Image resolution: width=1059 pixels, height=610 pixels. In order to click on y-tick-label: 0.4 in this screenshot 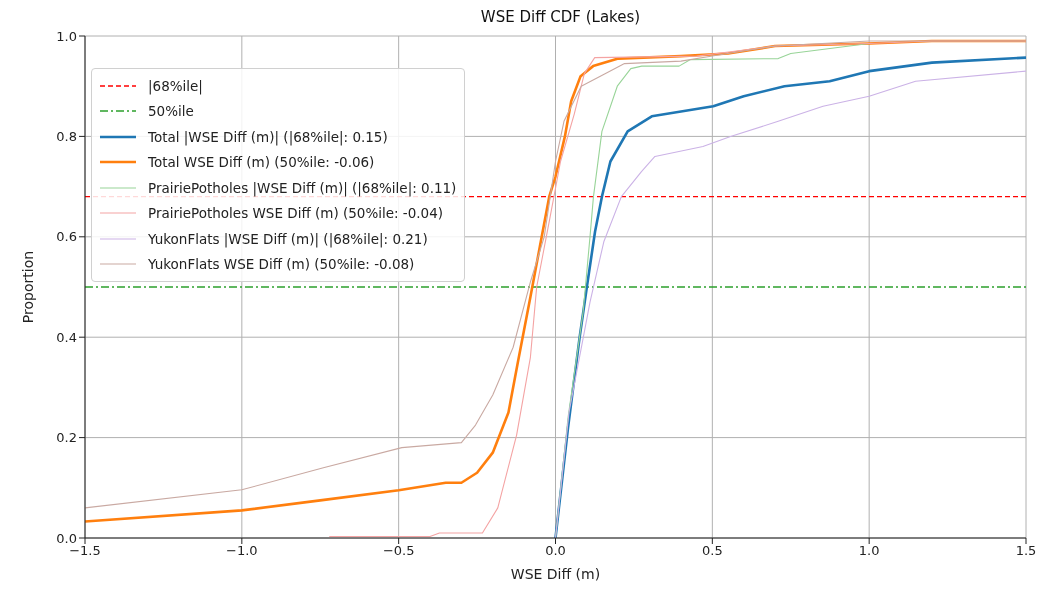, I will do `click(66, 337)`.